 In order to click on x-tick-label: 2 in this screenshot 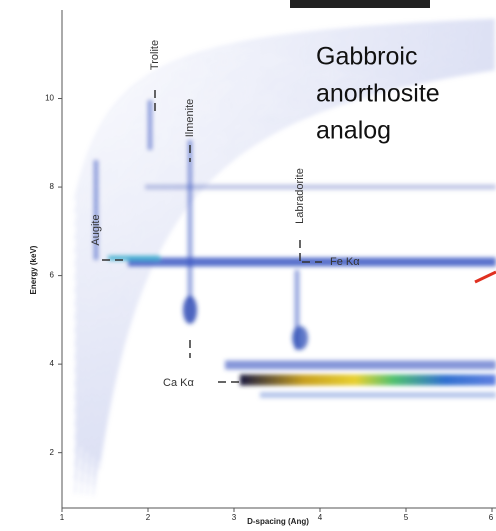, I will do `click(148, 517)`.